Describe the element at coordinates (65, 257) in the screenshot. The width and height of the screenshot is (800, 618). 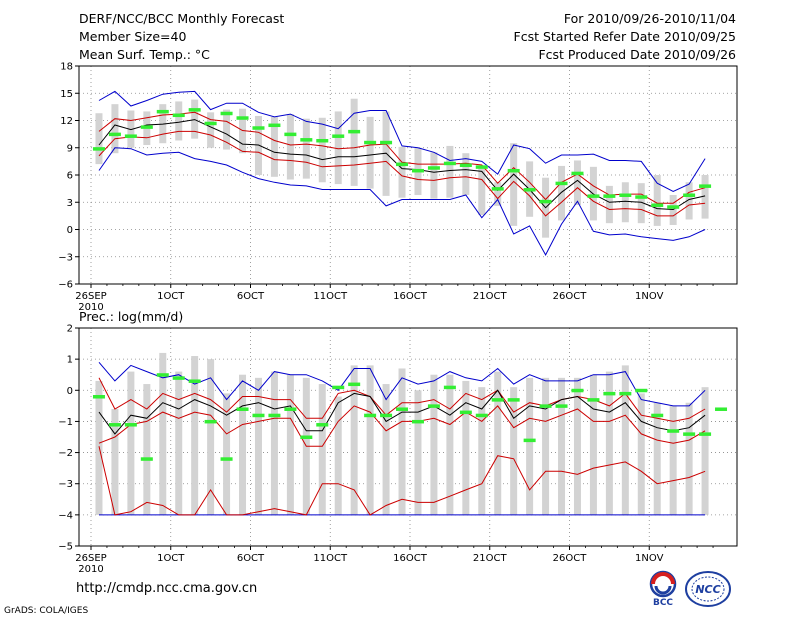
I see `temp-ytick-label-1: −3` at that location.